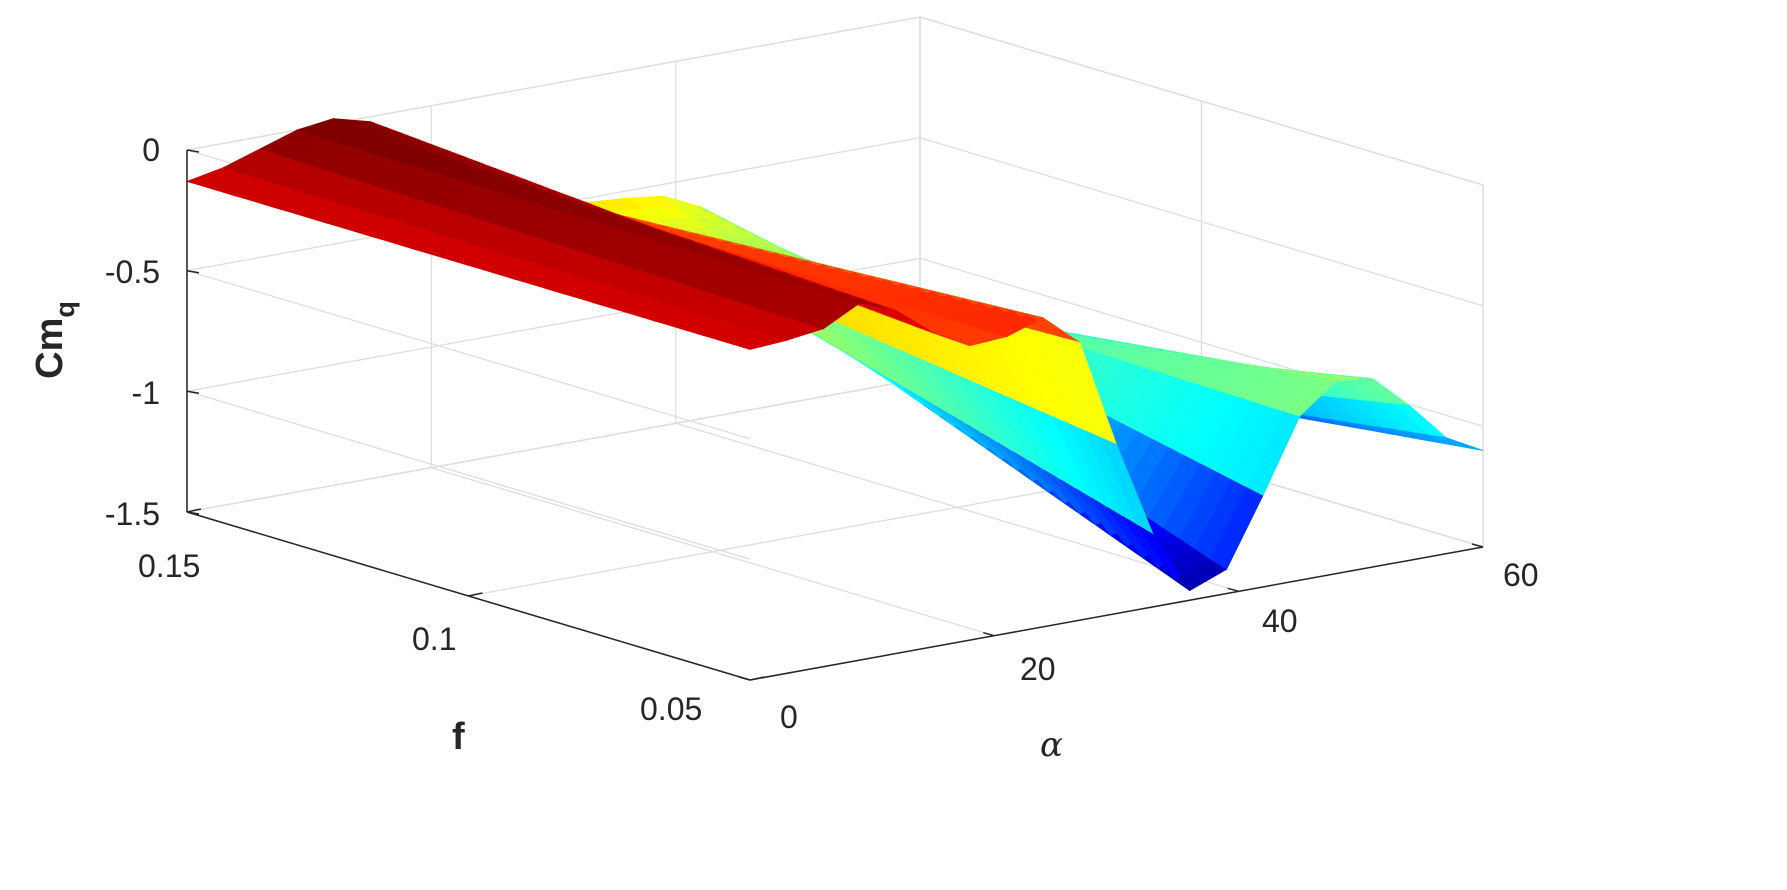 This screenshot has width=1787, height=890. I want to click on alpha-tick-40: 40, so click(1280, 621).